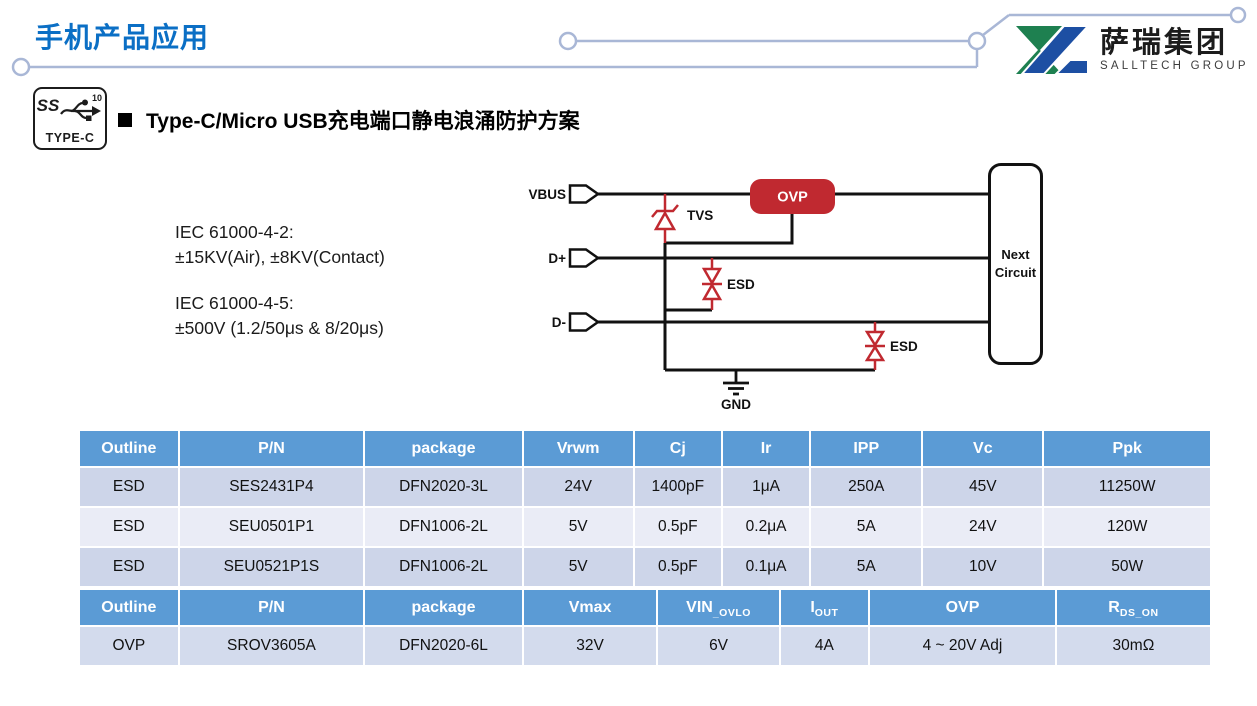  What do you see at coordinates (279, 328) in the screenshot?
I see `iec-standard-2-value: ±500V (1.2/50μs & 8/20μs)` at bounding box center [279, 328].